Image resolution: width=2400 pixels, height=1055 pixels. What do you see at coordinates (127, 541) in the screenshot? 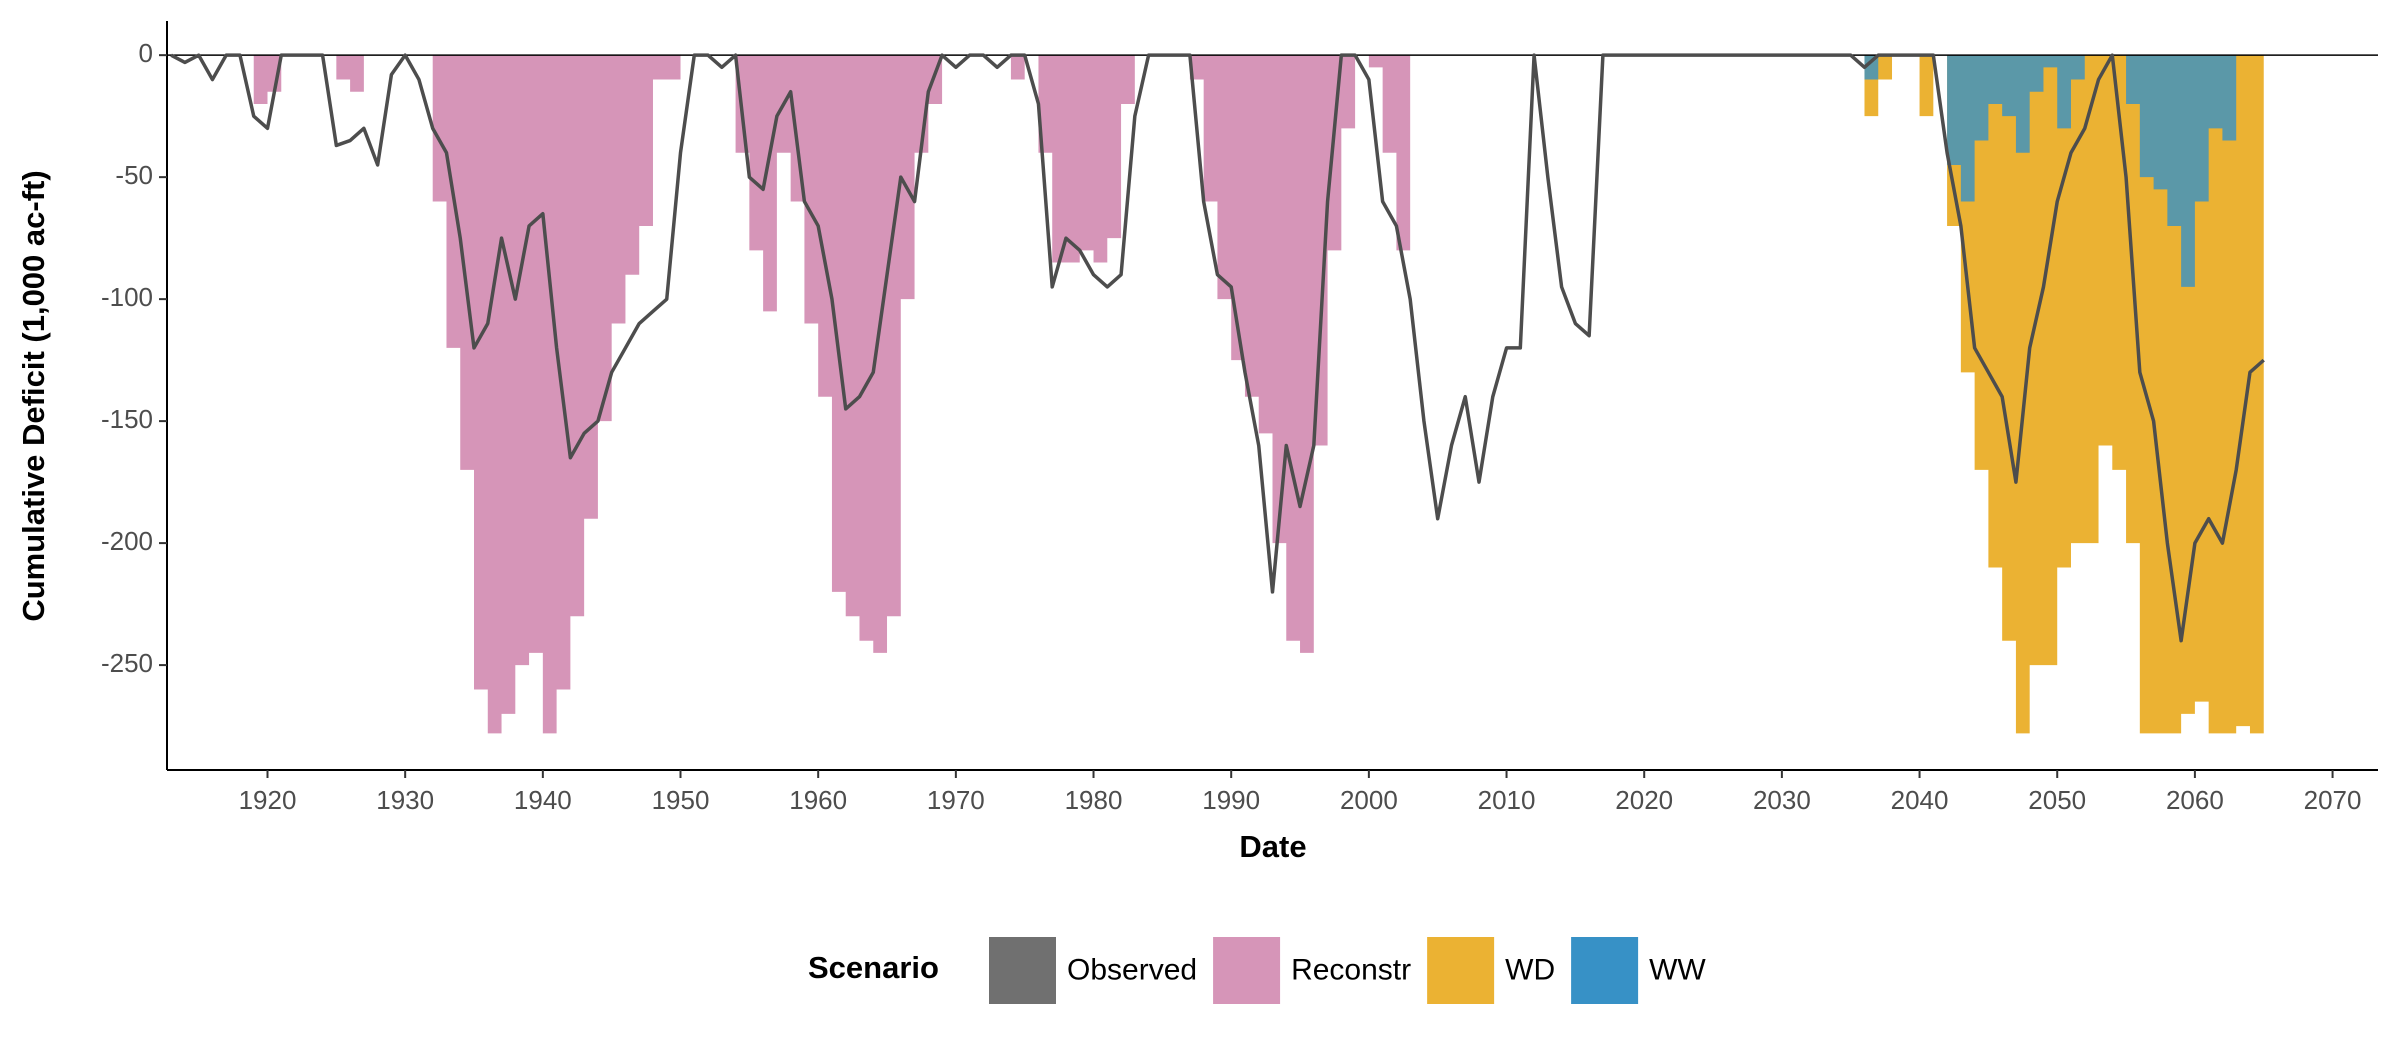
I see `y-tick-label: -200` at bounding box center [127, 541].